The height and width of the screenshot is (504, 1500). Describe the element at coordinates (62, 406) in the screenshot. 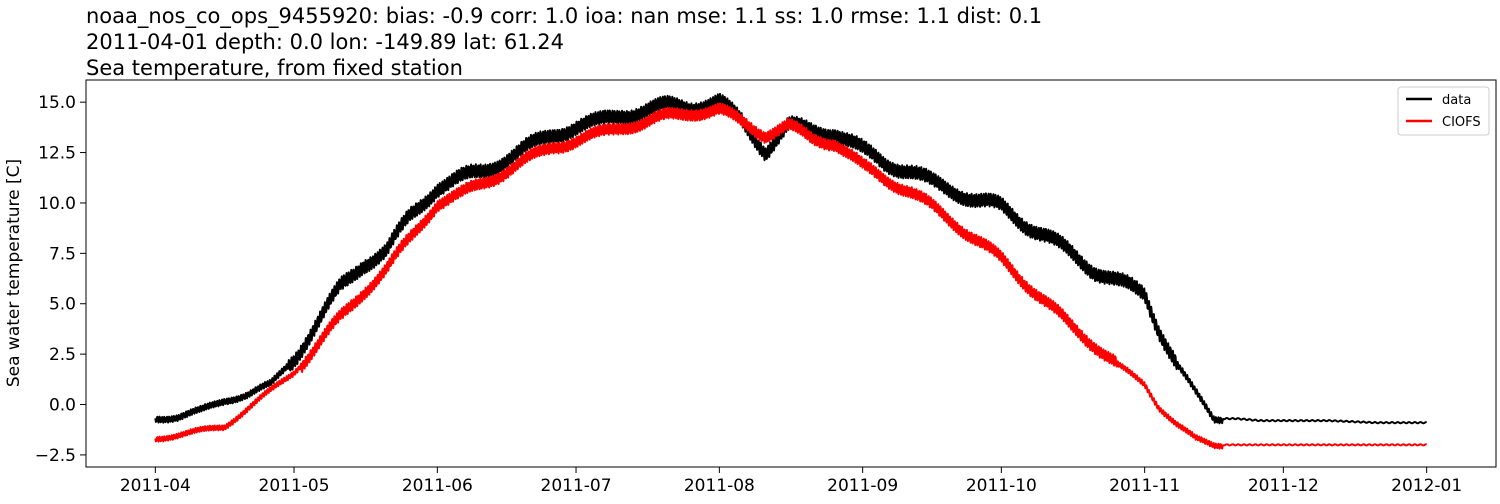

I see `y-tick-label: 0.0` at that location.